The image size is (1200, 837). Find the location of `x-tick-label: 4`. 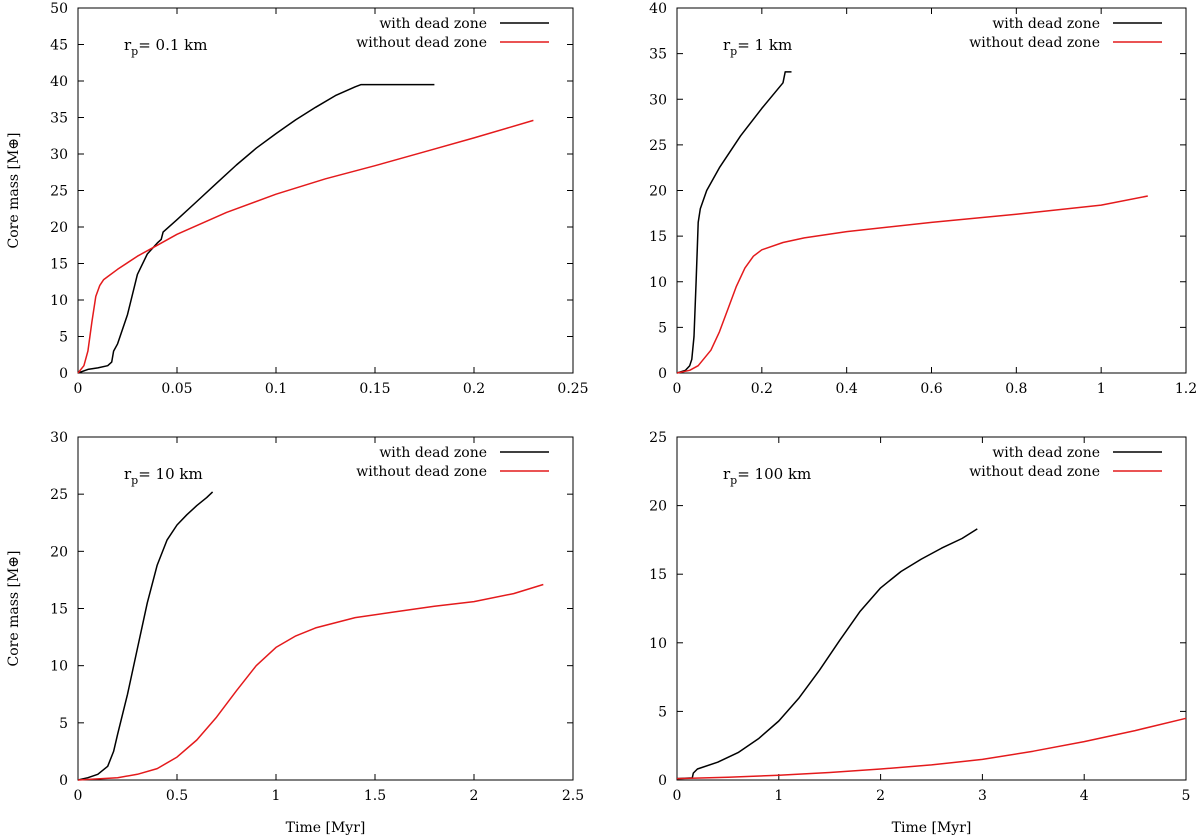

x-tick-label: 4 is located at coordinates (1084, 796).